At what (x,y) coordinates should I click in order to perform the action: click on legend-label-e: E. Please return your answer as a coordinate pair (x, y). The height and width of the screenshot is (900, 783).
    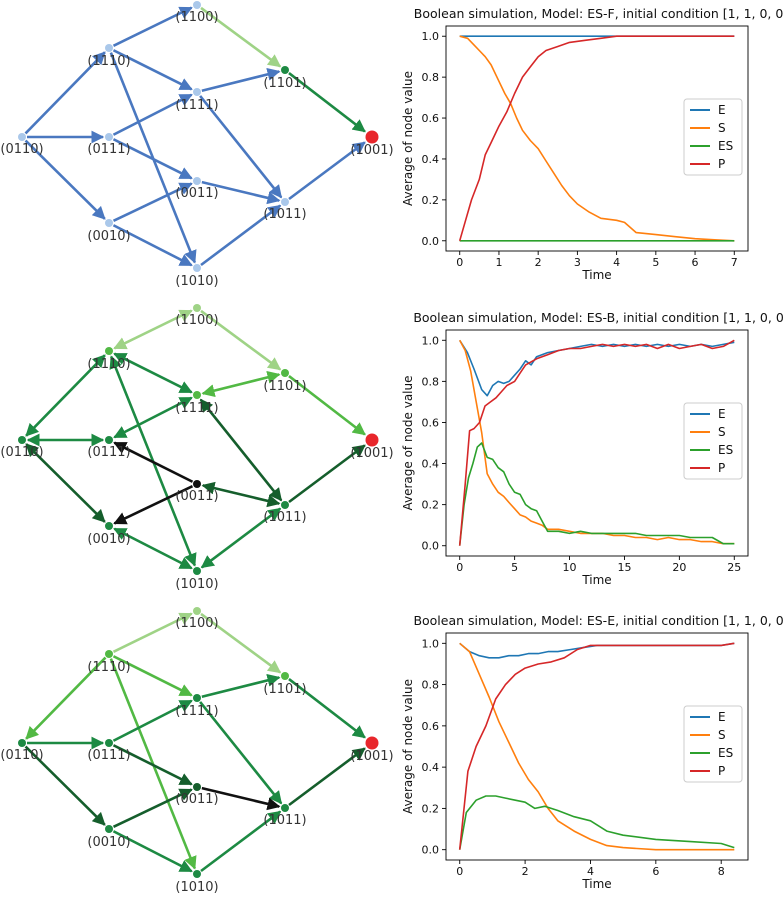
    Looking at the image, I should click on (722, 414).